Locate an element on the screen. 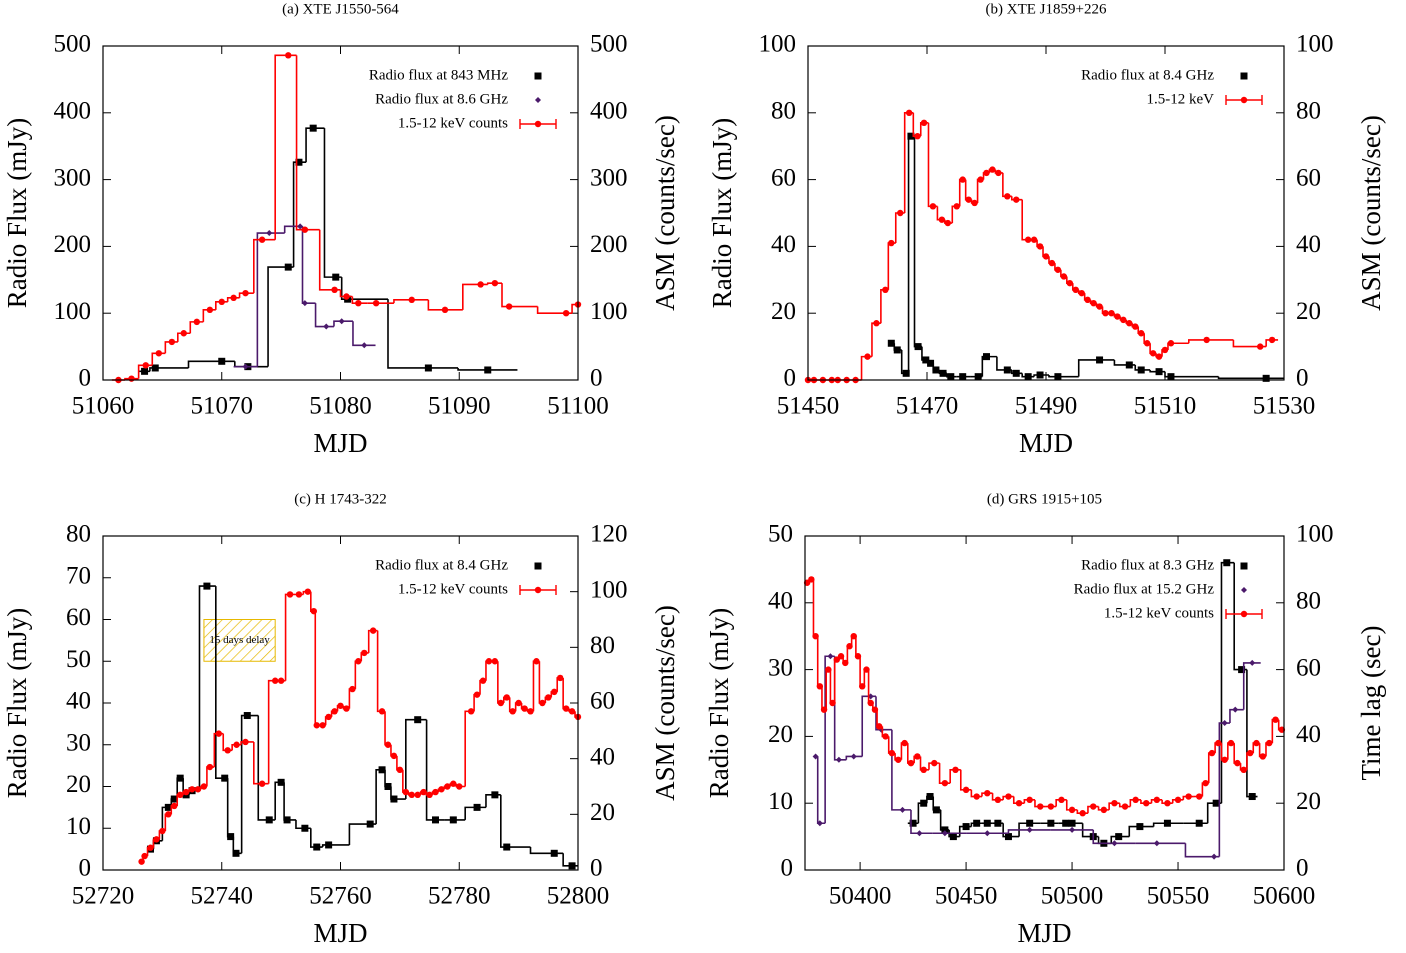  y2-tick-label: 20 is located at coordinates (1308, 311).